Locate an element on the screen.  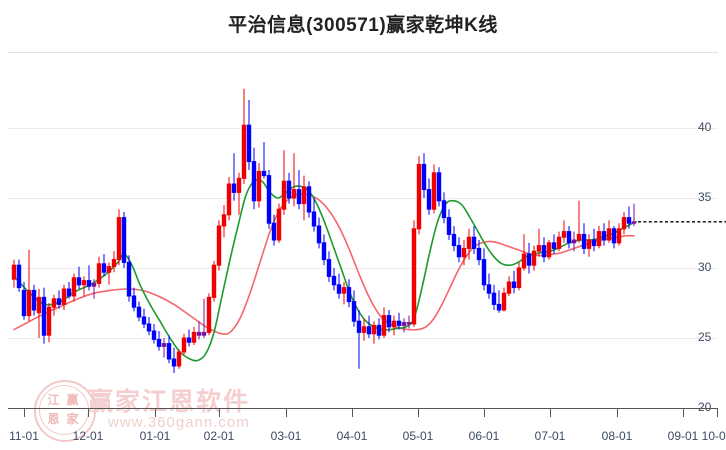
seal-char-3: 家 is located at coordinates (72, 419).